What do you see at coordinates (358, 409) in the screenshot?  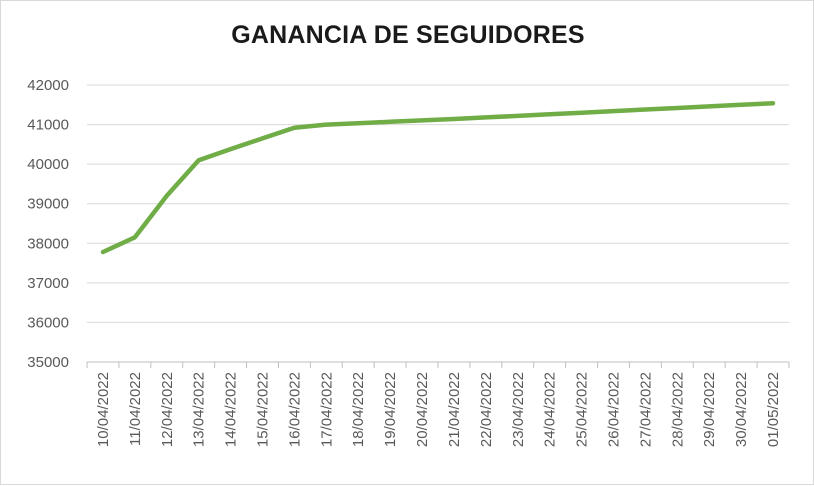 I see `x-tick-label: 18/04/2022` at bounding box center [358, 409].